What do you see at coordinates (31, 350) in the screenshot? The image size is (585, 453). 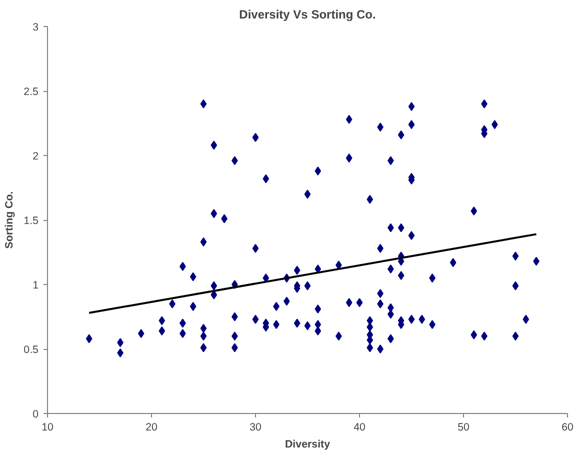 I see `y-tick-label: 0.5` at bounding box center [31, 350].